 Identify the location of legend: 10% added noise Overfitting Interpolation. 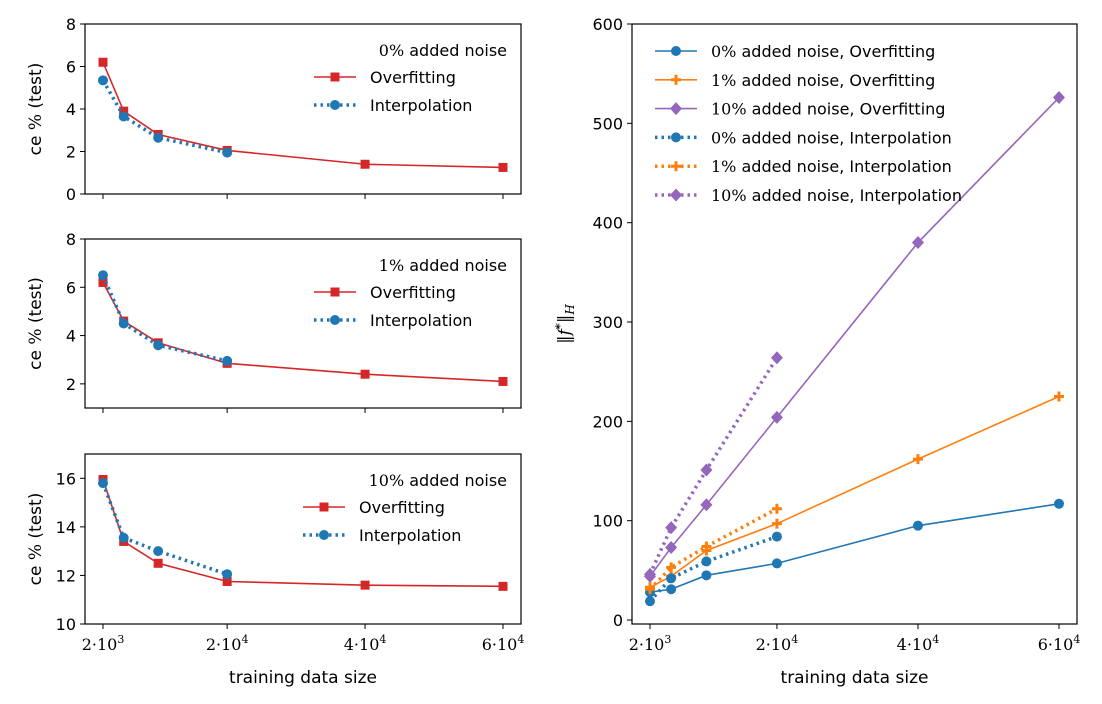
(405, 508).